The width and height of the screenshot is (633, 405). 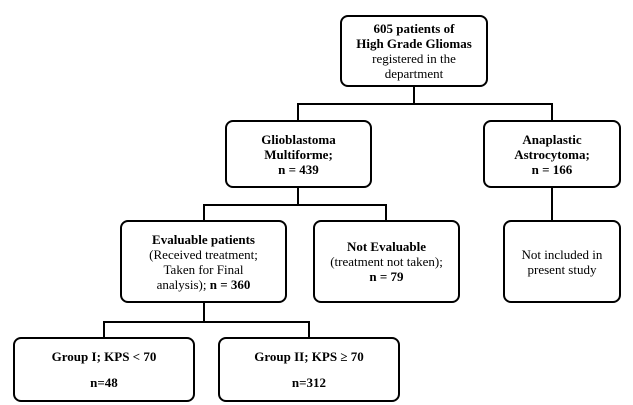 I want to click on node-line: n = 166, so click(x=552, y=169).